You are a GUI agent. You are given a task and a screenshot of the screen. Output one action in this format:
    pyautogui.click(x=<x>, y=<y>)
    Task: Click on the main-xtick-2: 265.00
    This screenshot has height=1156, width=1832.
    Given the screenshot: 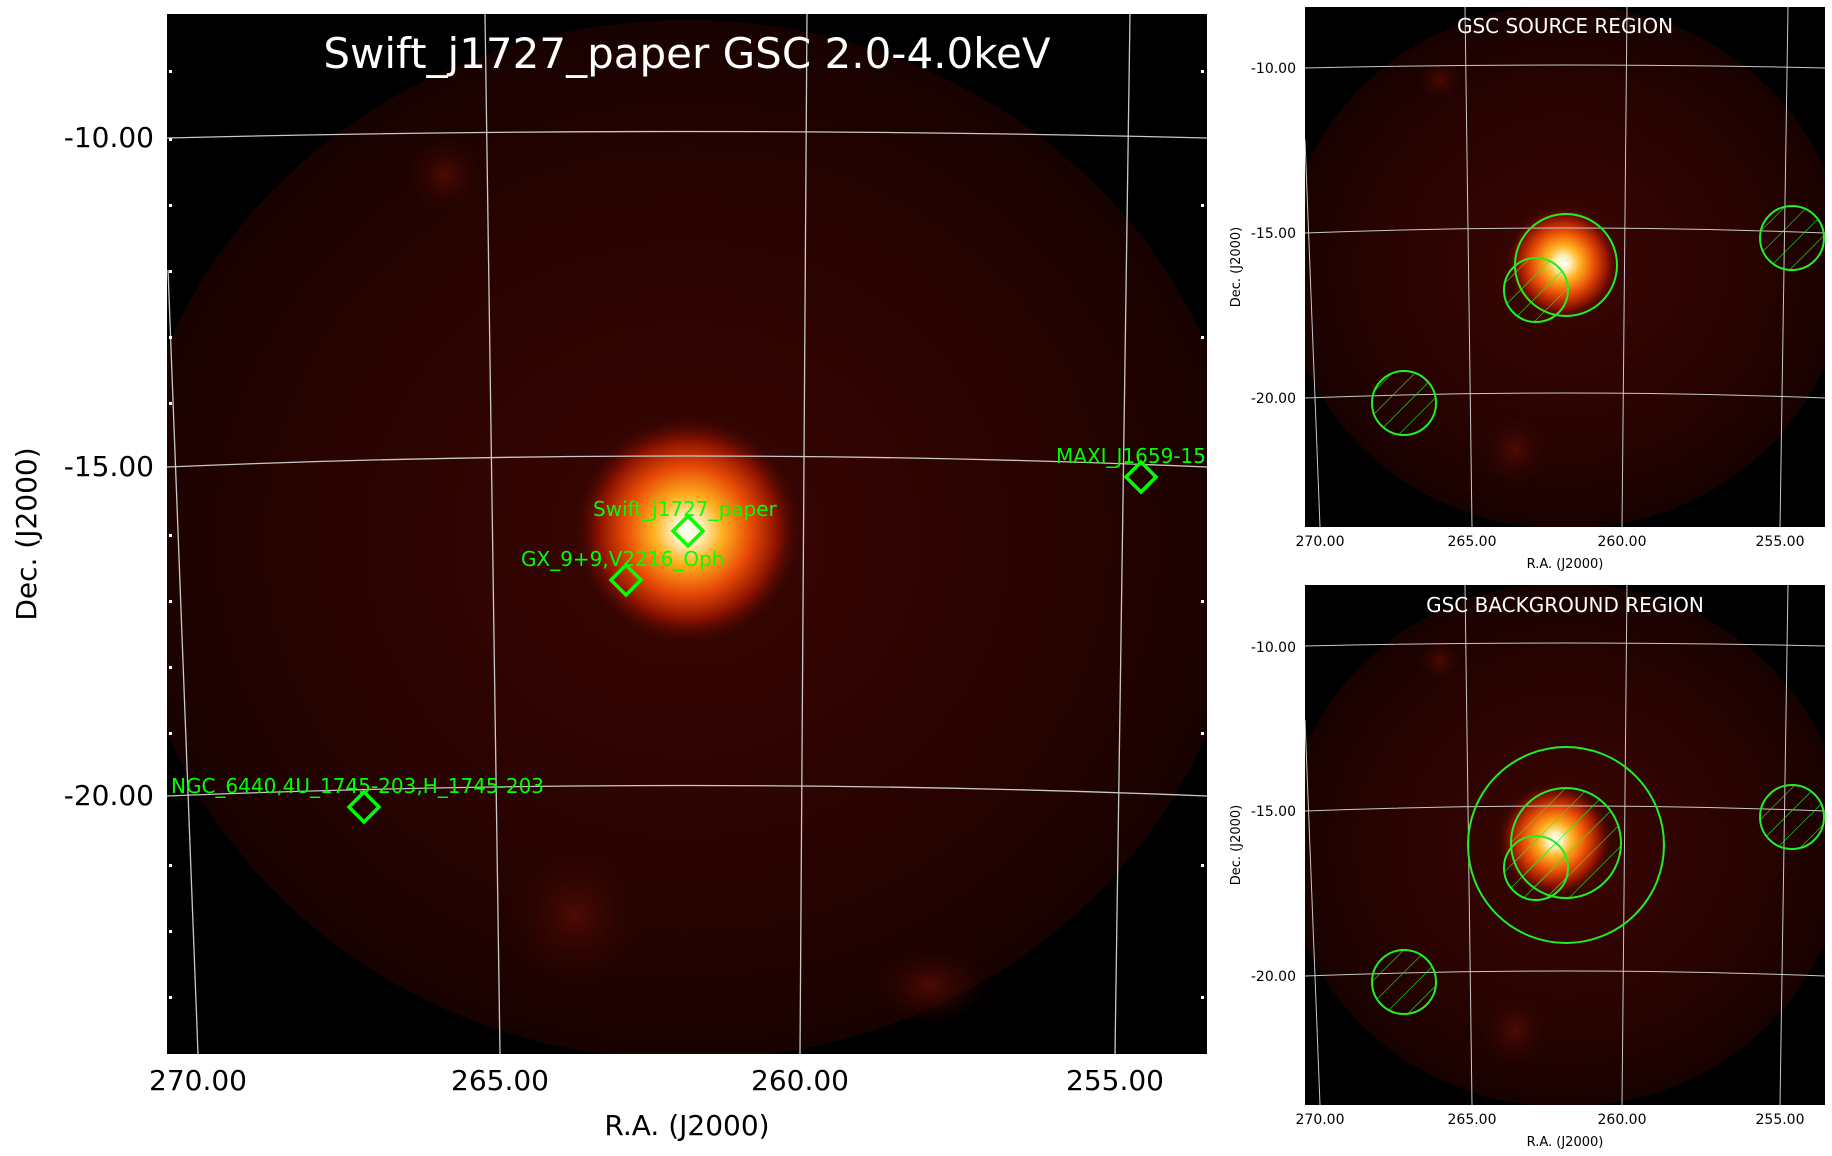 What is the action you would take?
    pyautogui.click(x=500, y=1080)
    